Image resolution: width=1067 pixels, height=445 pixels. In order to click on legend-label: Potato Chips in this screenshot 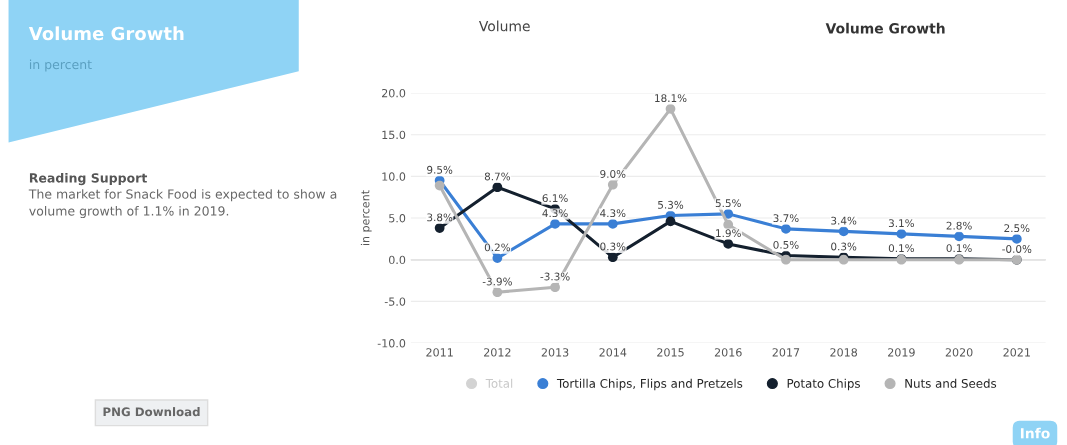, I will do `click(823, 384)`.